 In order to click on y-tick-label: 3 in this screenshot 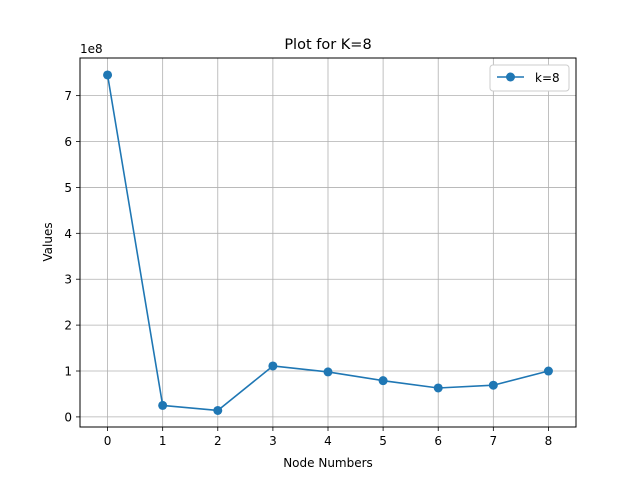, I will do `click(68, 280)`.